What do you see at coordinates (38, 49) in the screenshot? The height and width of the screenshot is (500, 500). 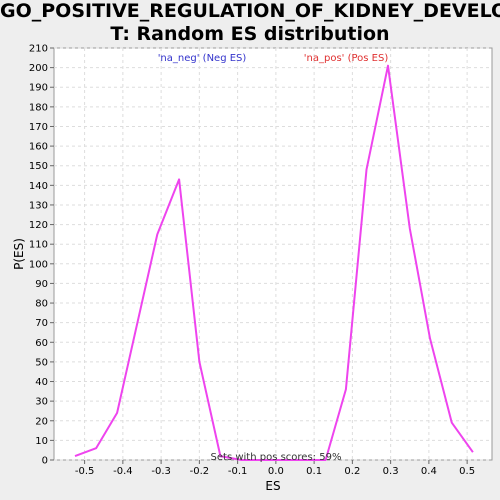 I see `y-tick-label: 210` at bounding box center [38, 49].